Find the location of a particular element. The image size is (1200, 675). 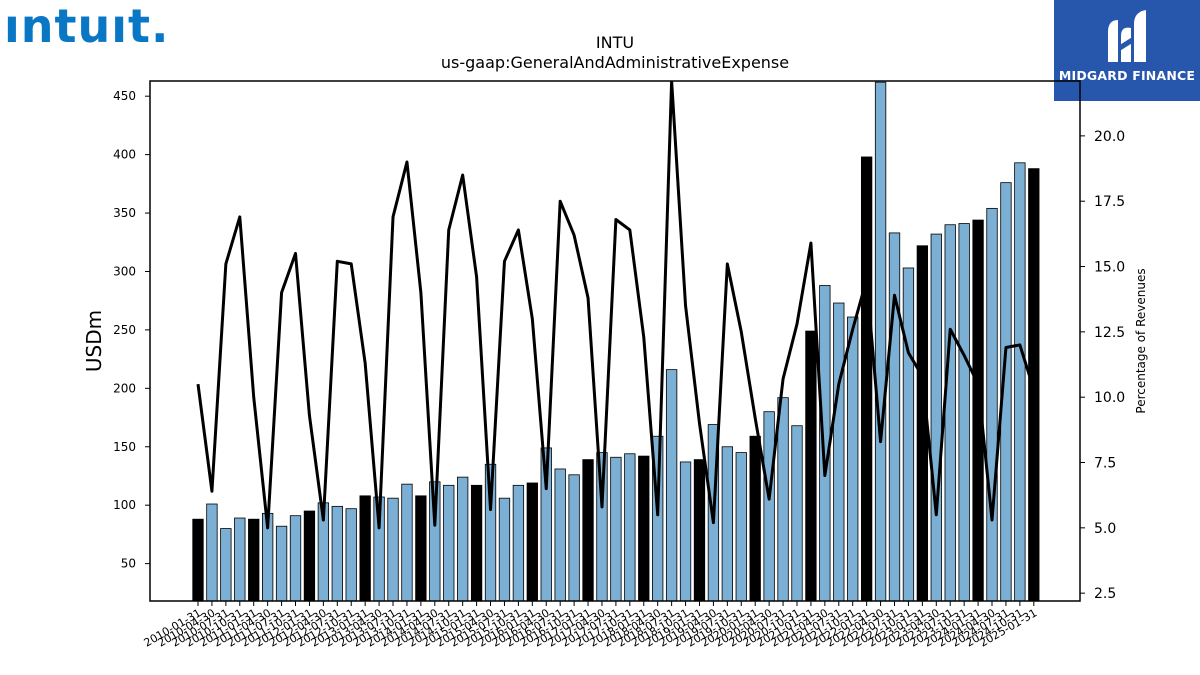

y-tick-label: 350 is located at coordinates (124, 213).